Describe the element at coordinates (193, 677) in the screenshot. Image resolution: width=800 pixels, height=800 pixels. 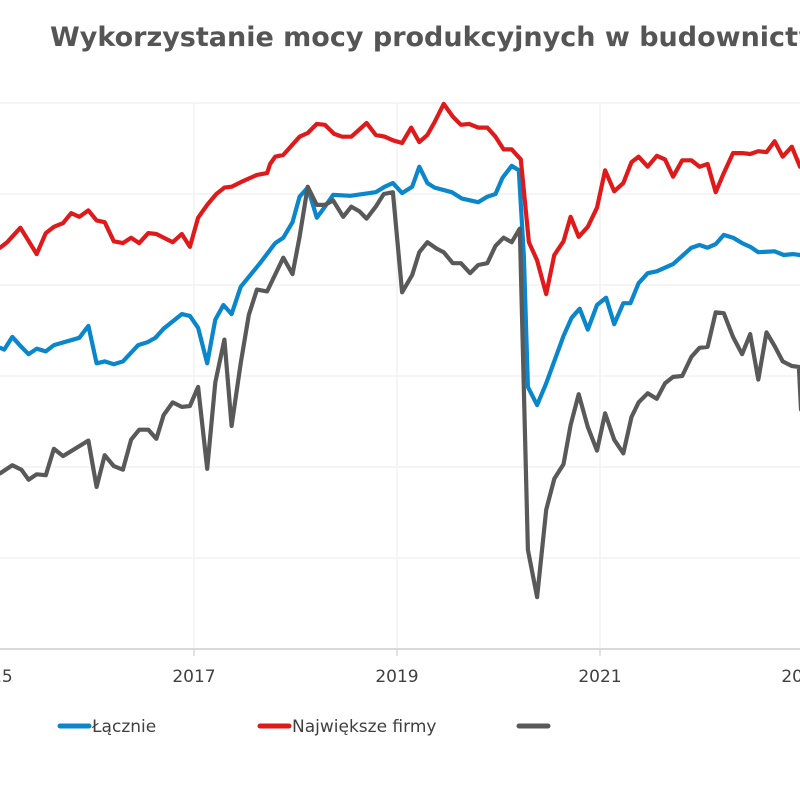
I see `x-tick-label: 2017` at that location.